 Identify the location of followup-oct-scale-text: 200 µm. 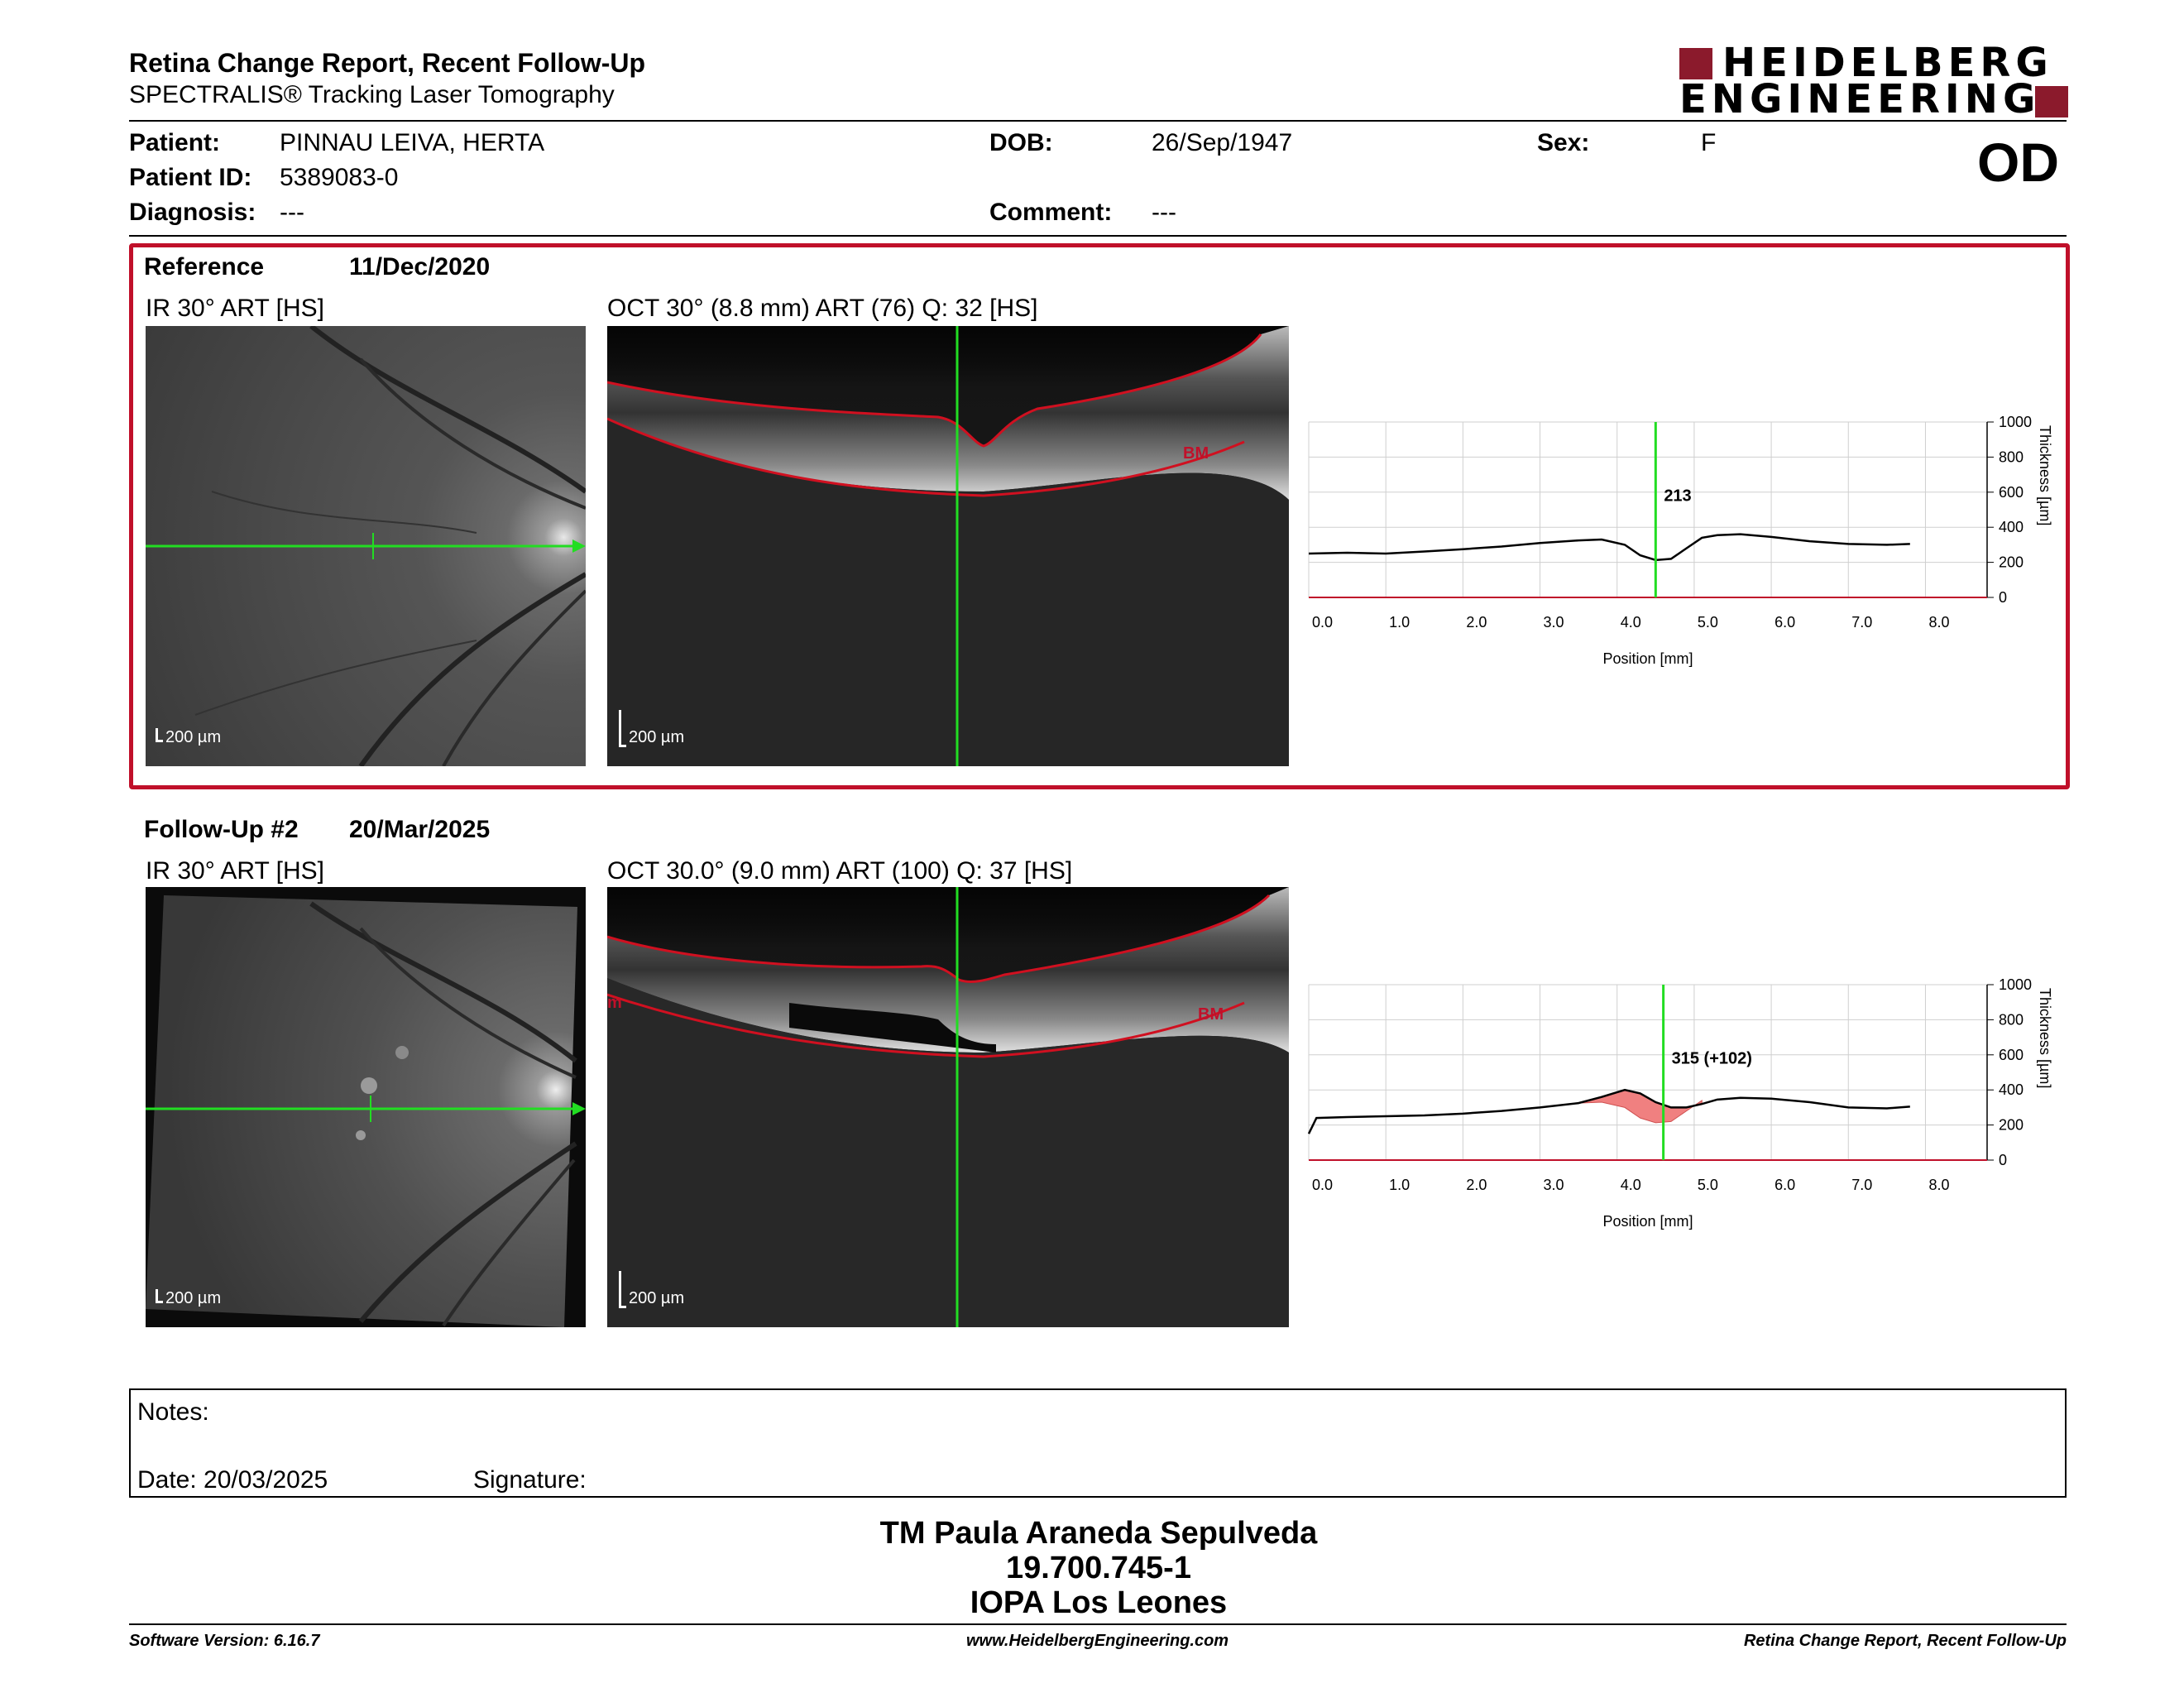
(657, 1298).